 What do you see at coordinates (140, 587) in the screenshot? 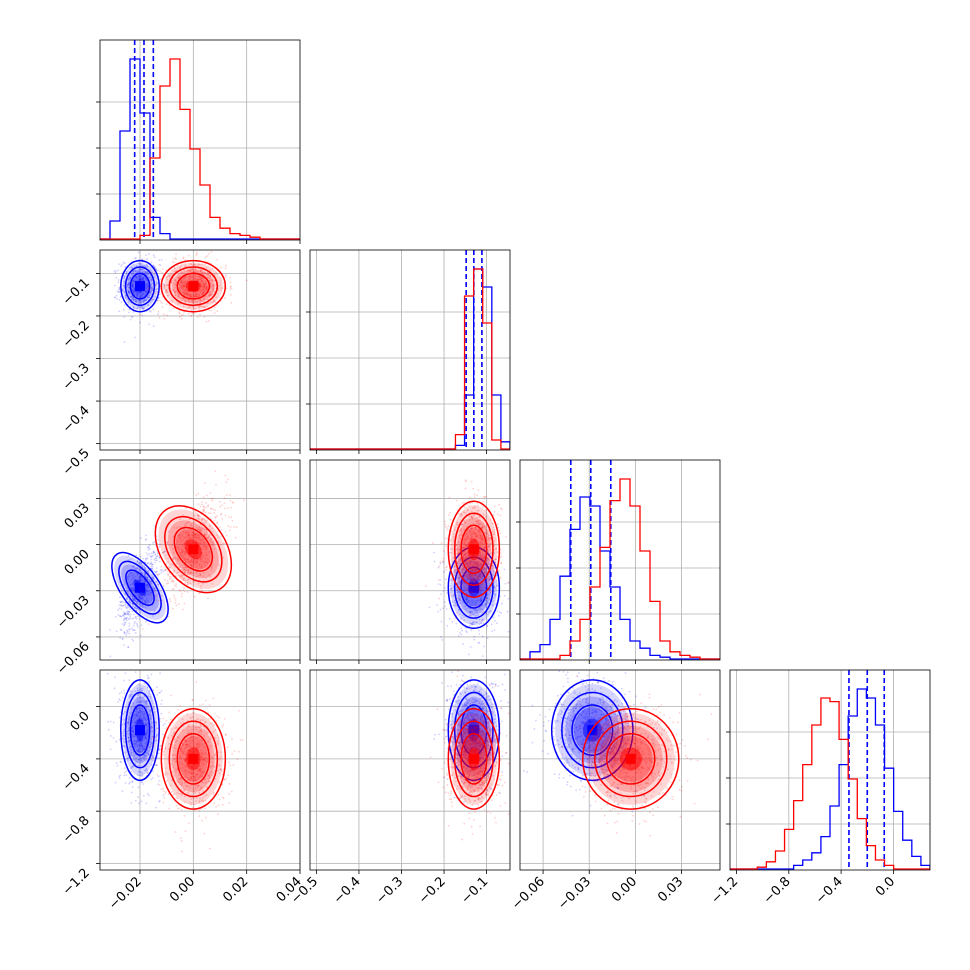
I see `contour-line` at bounding box center [140, 587].